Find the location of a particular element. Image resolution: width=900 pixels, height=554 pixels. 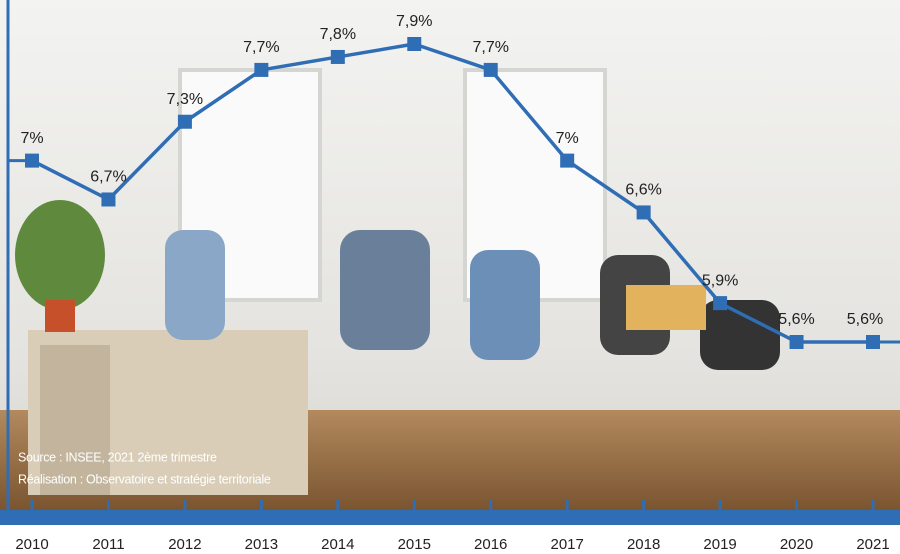

source: Source : INSEE, 2021 2ème trimestre is located at coordinates (117, 457).